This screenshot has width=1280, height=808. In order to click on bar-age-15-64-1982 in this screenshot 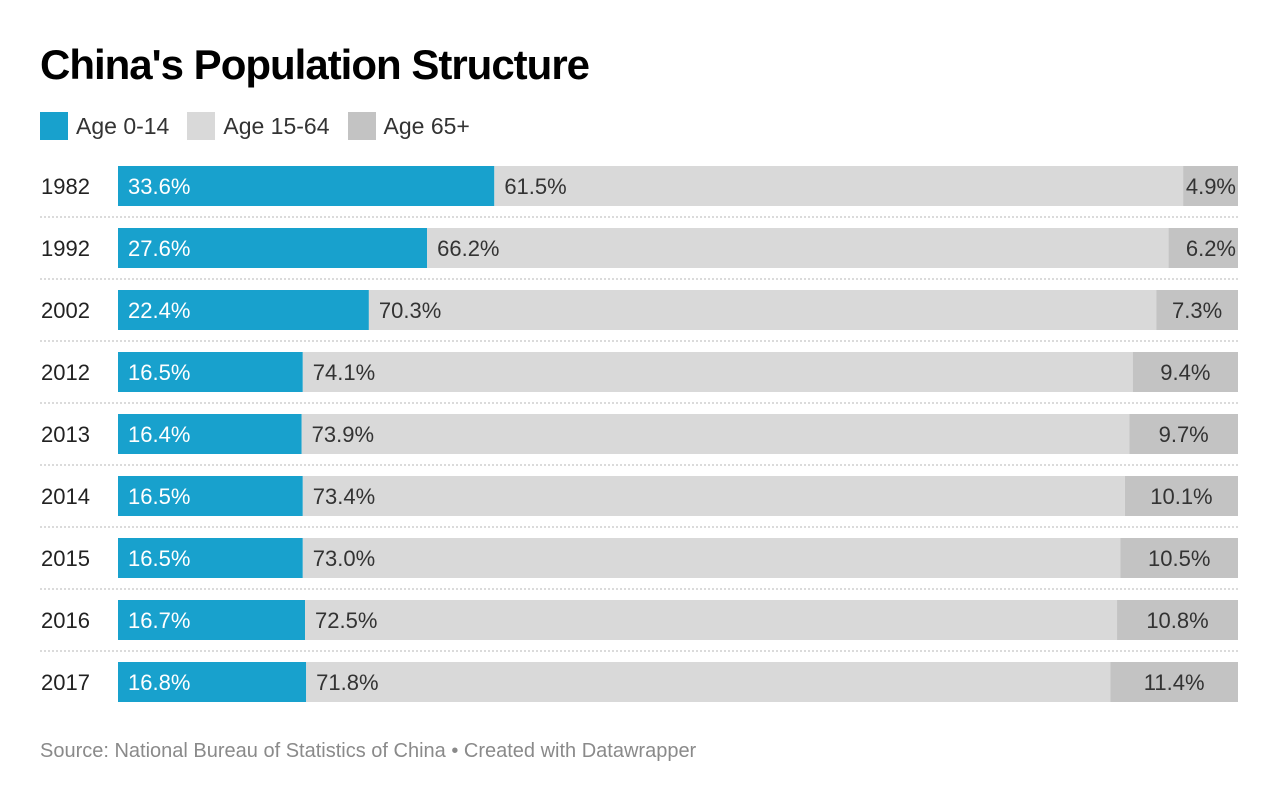, I will do `click(838, 186)`.